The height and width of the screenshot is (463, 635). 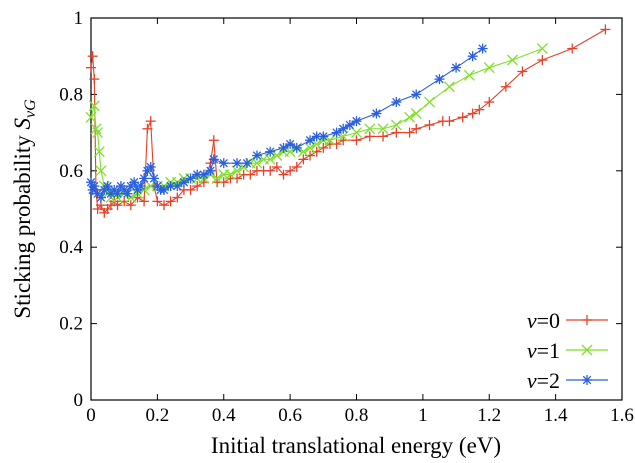 I want to click on legend-marker-v0, so click(x=587, y=320).